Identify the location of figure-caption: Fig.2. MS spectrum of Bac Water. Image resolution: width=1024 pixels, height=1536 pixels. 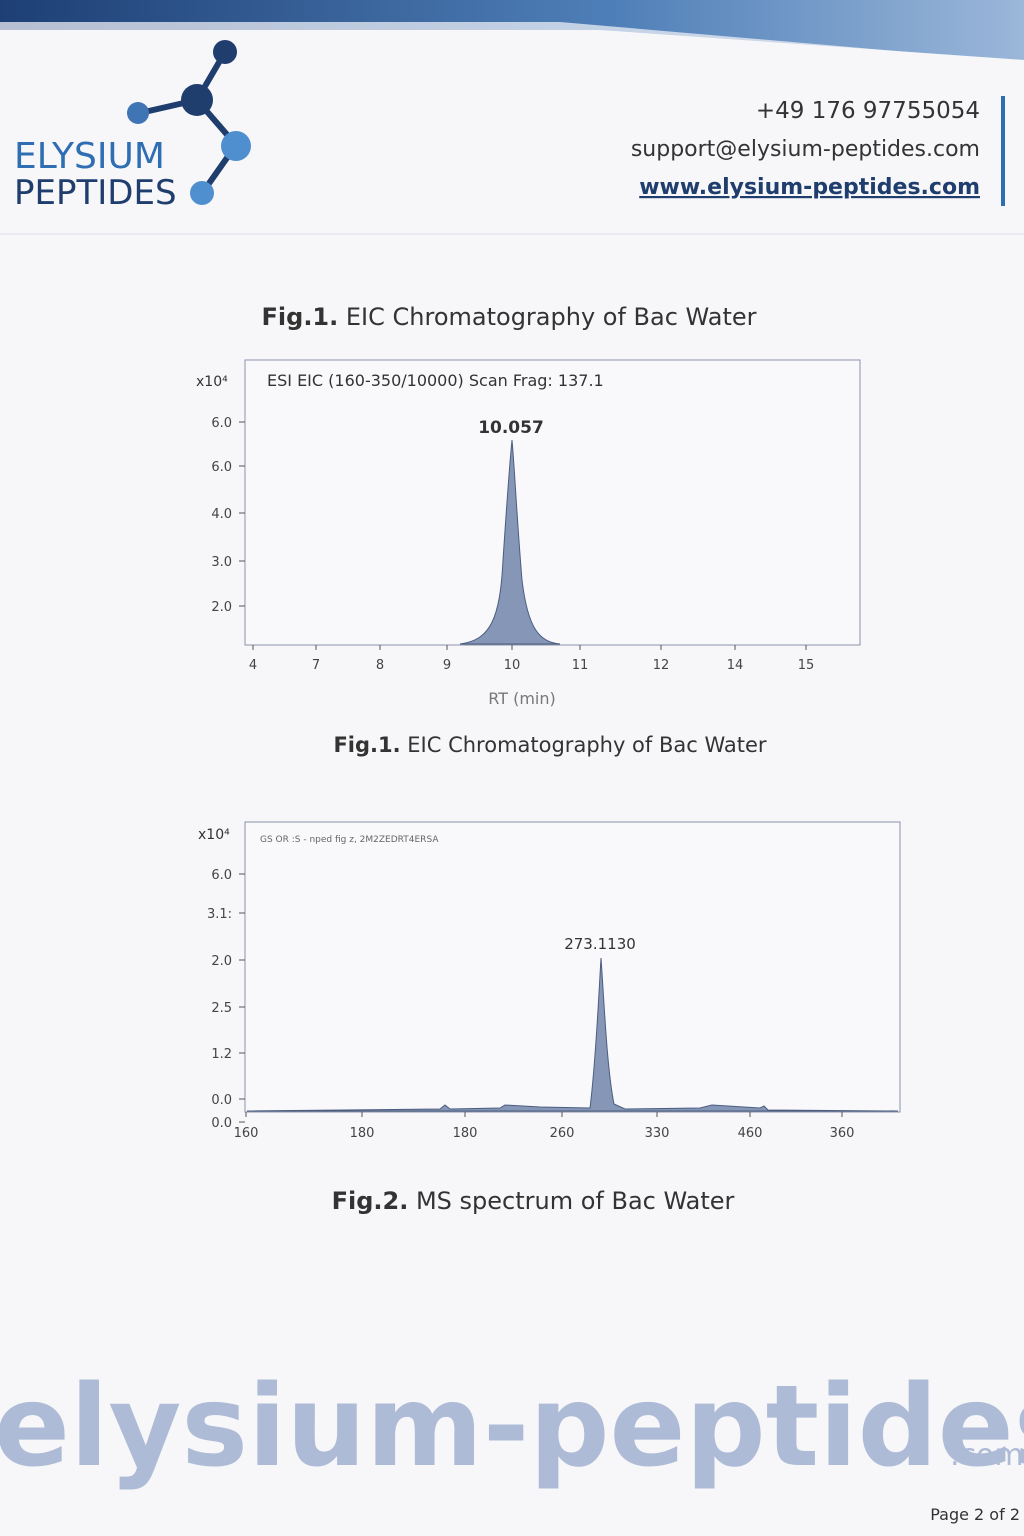
(533, 1201).